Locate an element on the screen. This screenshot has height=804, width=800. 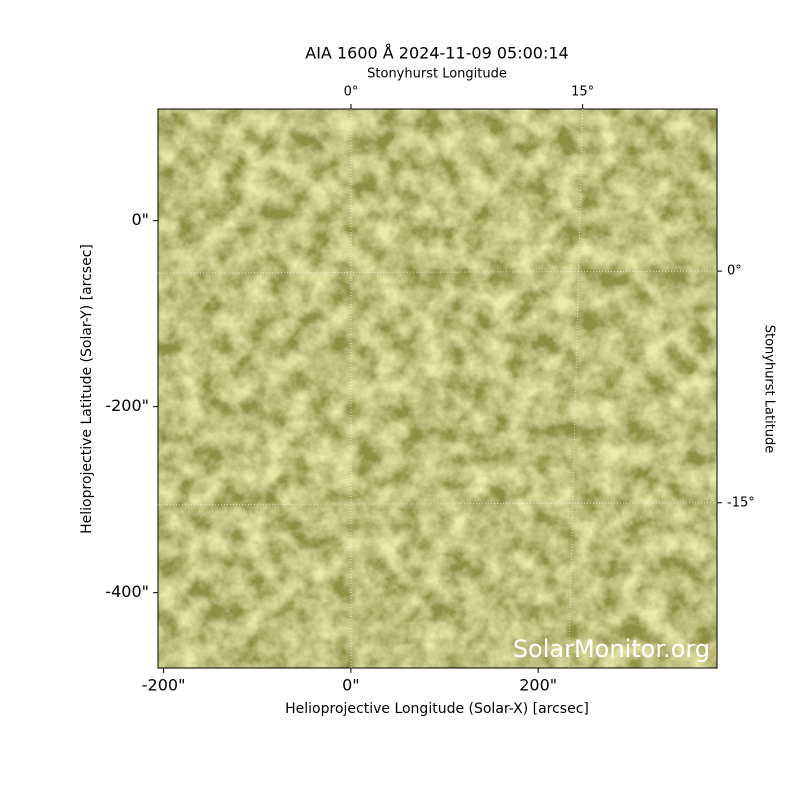
x-tick-label: -200" is located at coordinates (164, 685).